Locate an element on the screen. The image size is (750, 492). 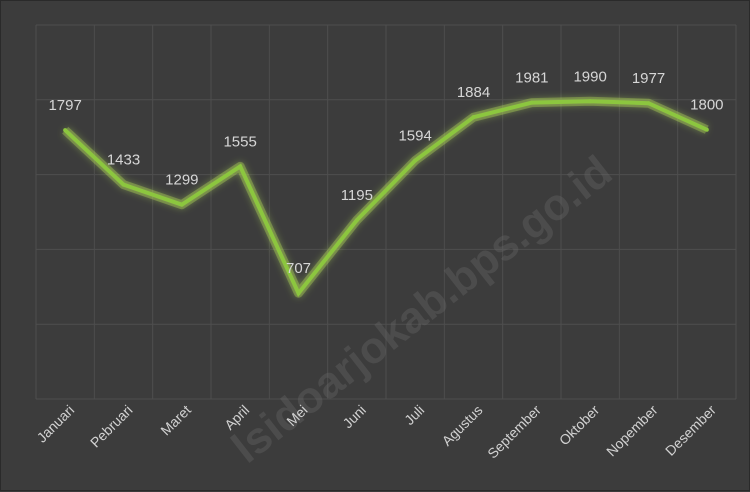
data-label: 1797 is located at coordinates (64, 105).